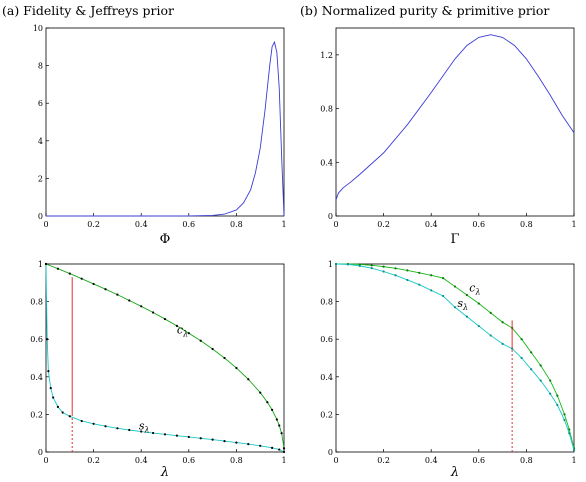 Image resolution: width=586 pixels, height=482 pixels. I want to click on y-tick-label: 4, so click(40, 141).